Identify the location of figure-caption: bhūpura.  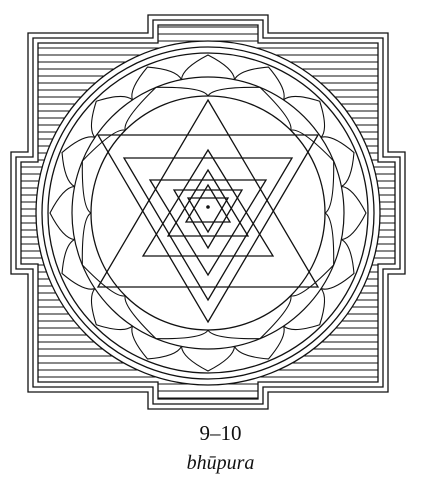
(220, 463).